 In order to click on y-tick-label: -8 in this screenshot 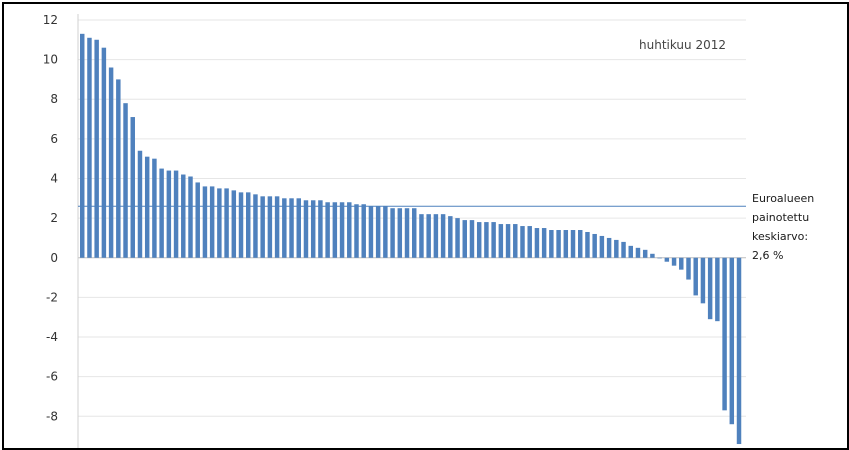, I will do `click(52, 416)`.